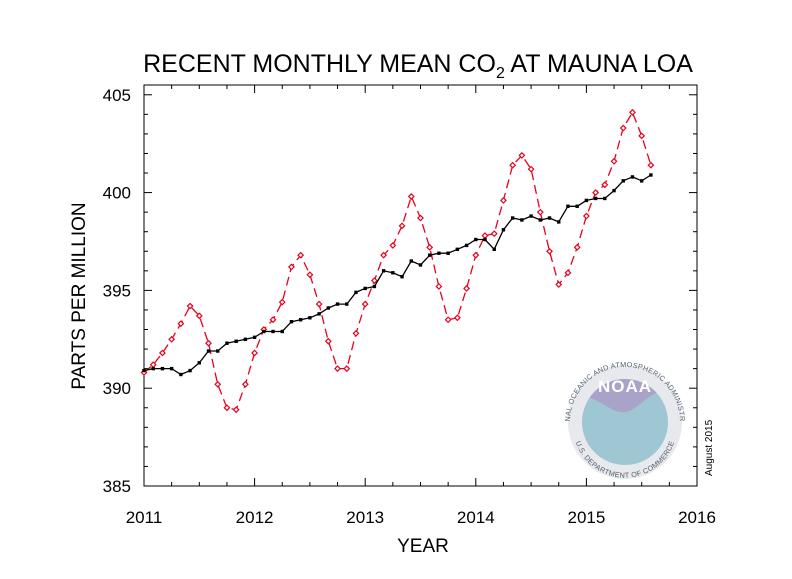 The image size is (792, 579). I want to click on x-tick-label: 2013, so click(365, 517).